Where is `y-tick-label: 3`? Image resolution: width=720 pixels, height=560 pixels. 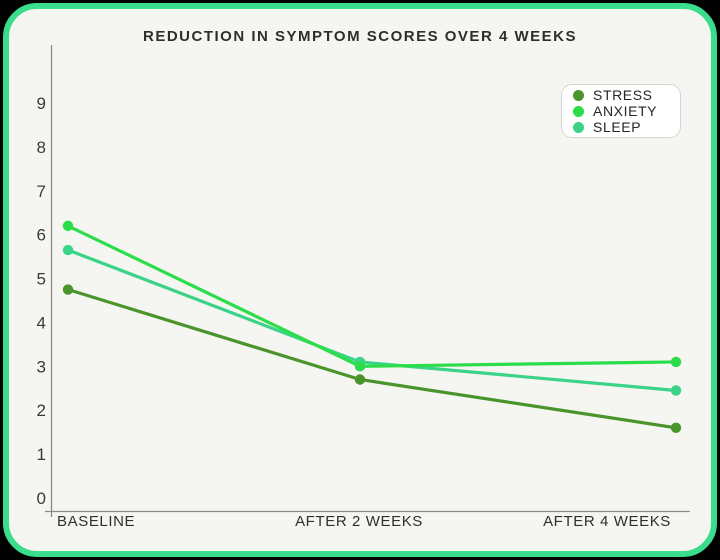 y-tick-label: 3 is located at coordinates (41, 366).